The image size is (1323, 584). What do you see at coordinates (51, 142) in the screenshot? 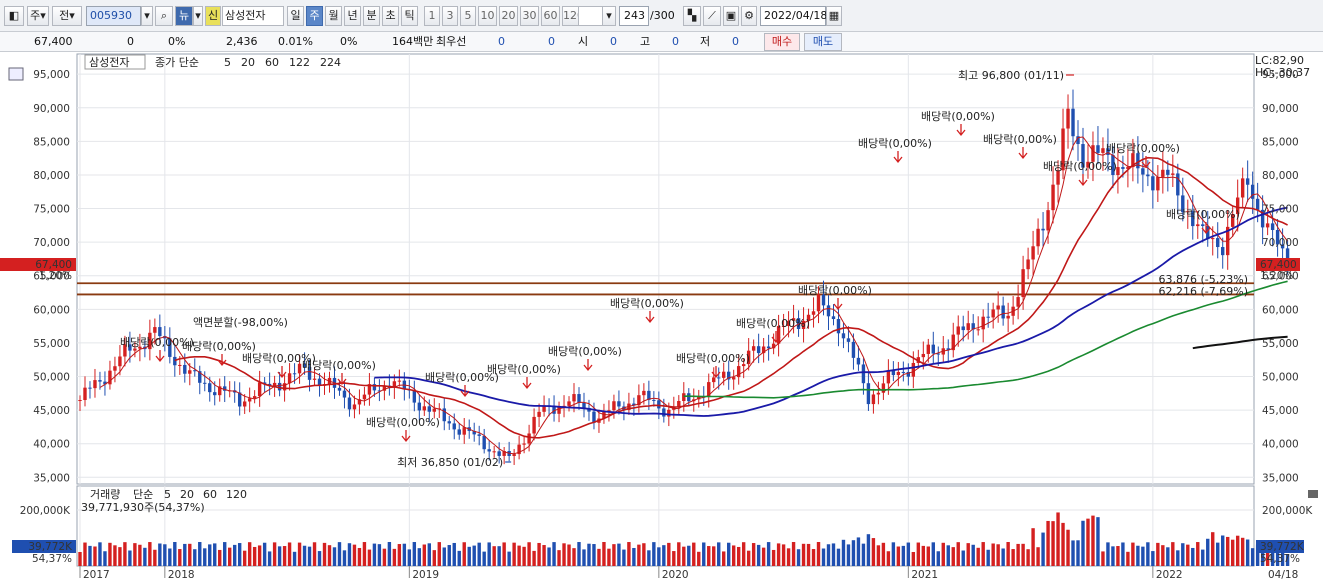
I see `y-tick-left: 85,000` at bounding box center [51, 142].